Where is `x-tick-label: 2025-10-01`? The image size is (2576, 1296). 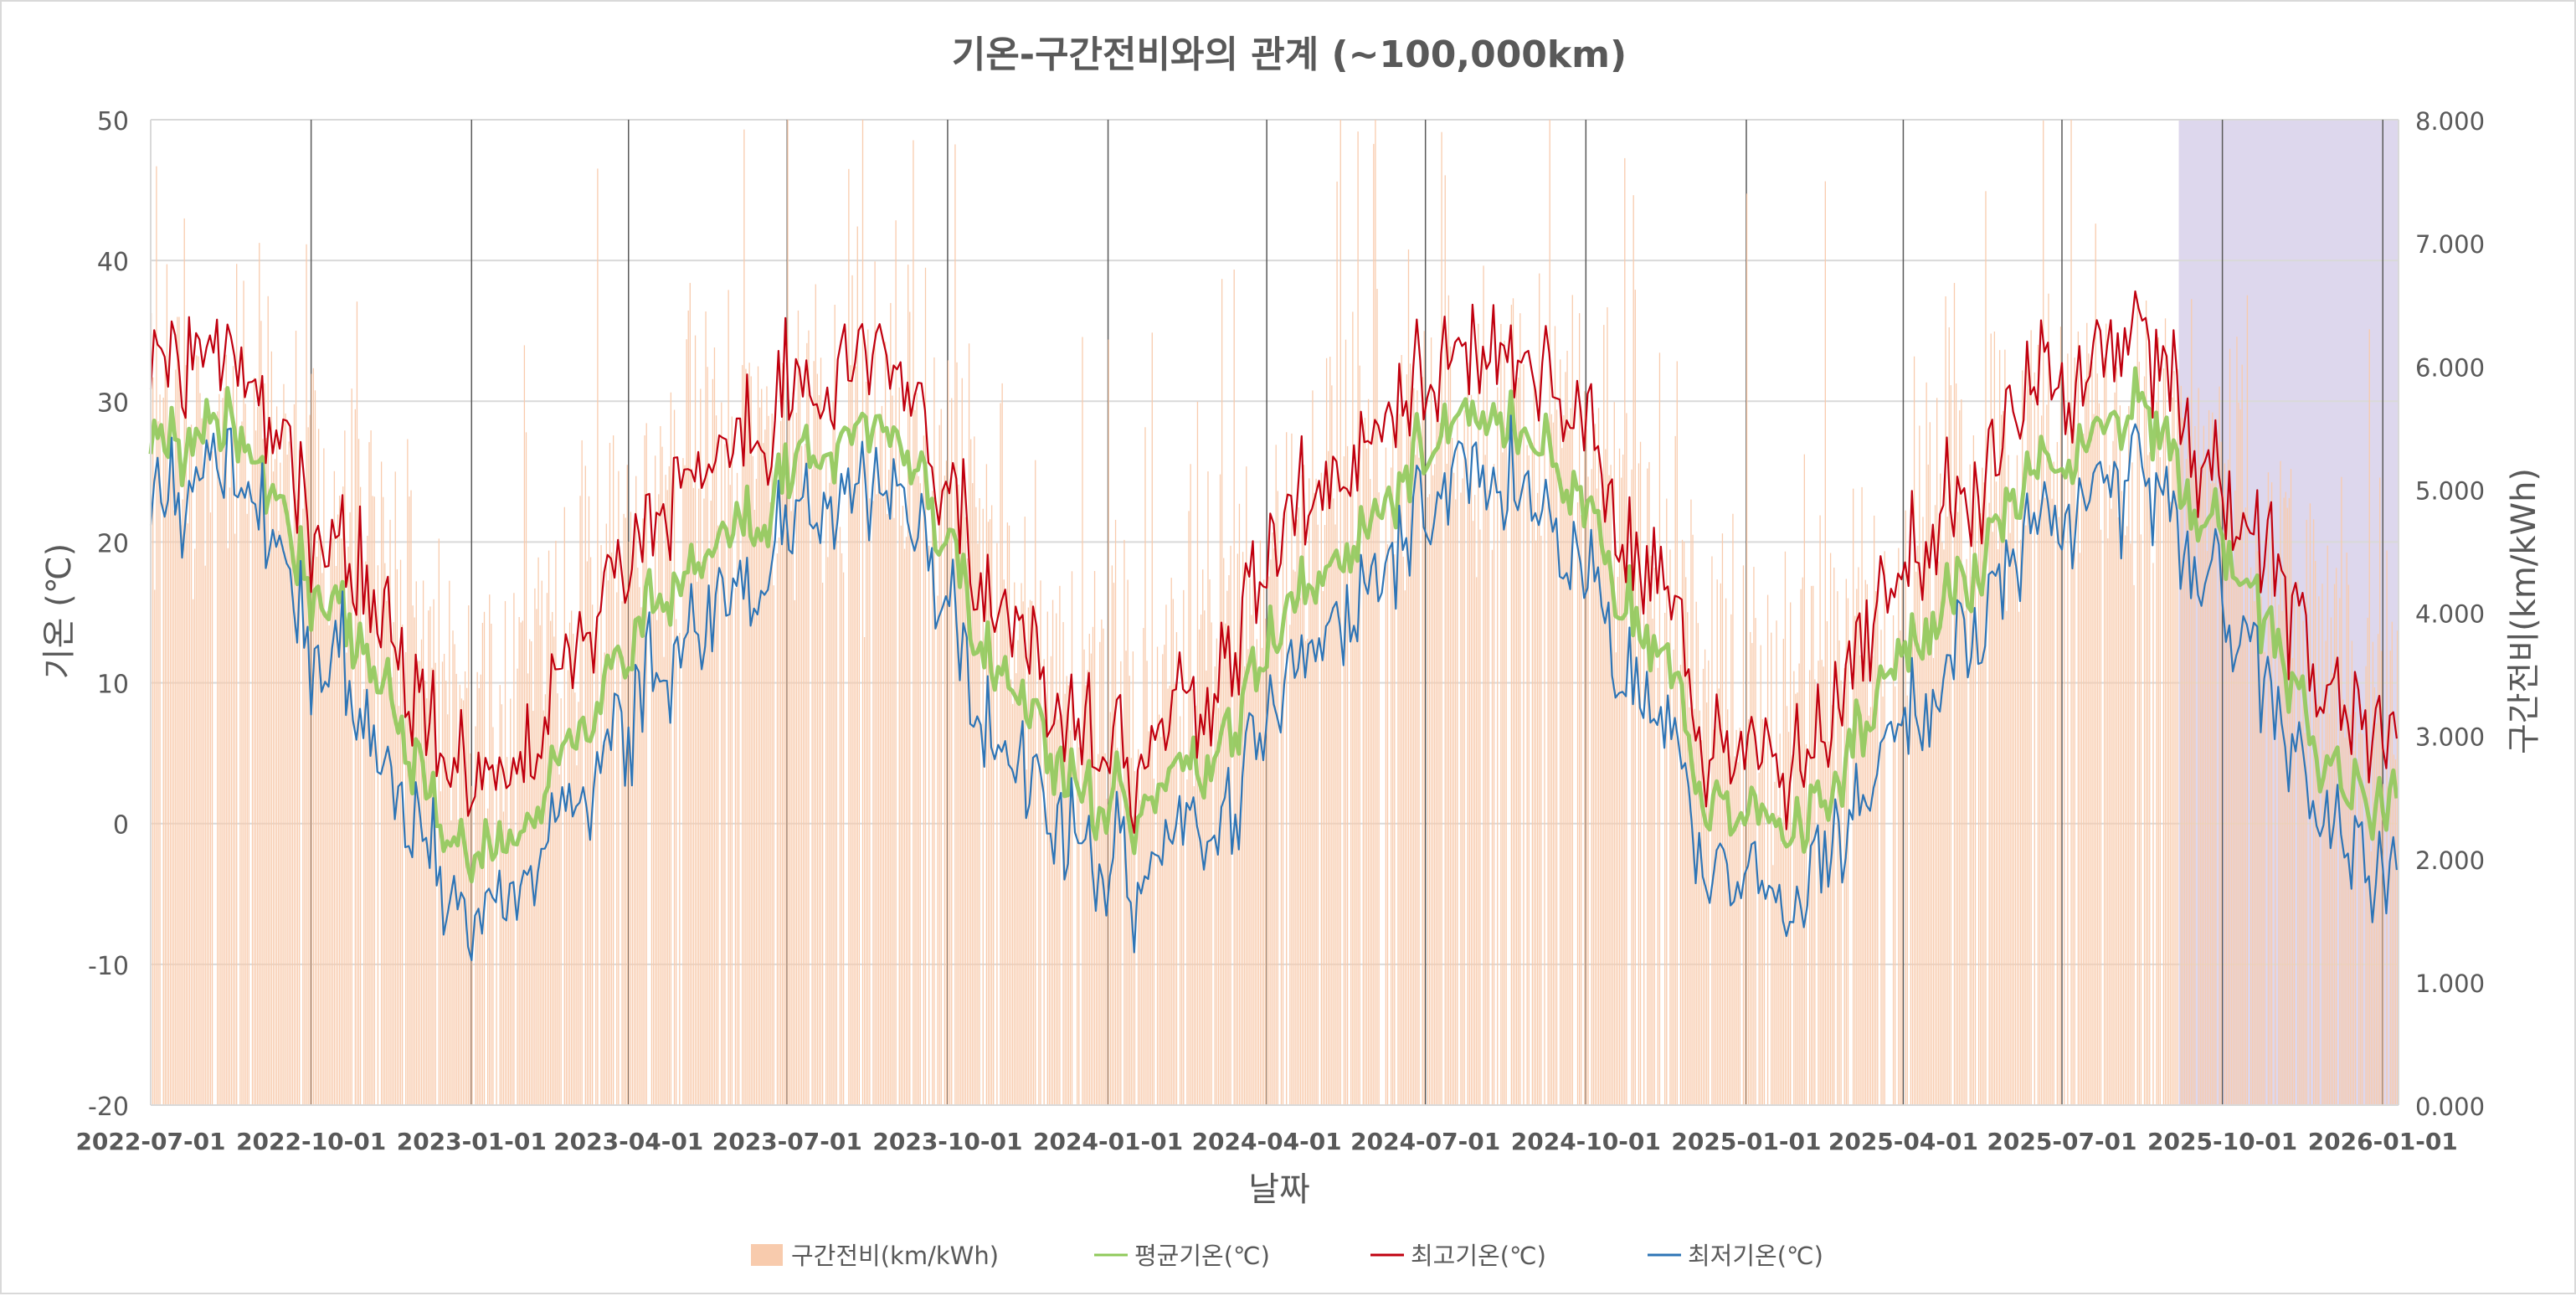 x-tick-label: 2025-10-01 is located at coordinates (2222, 1141).